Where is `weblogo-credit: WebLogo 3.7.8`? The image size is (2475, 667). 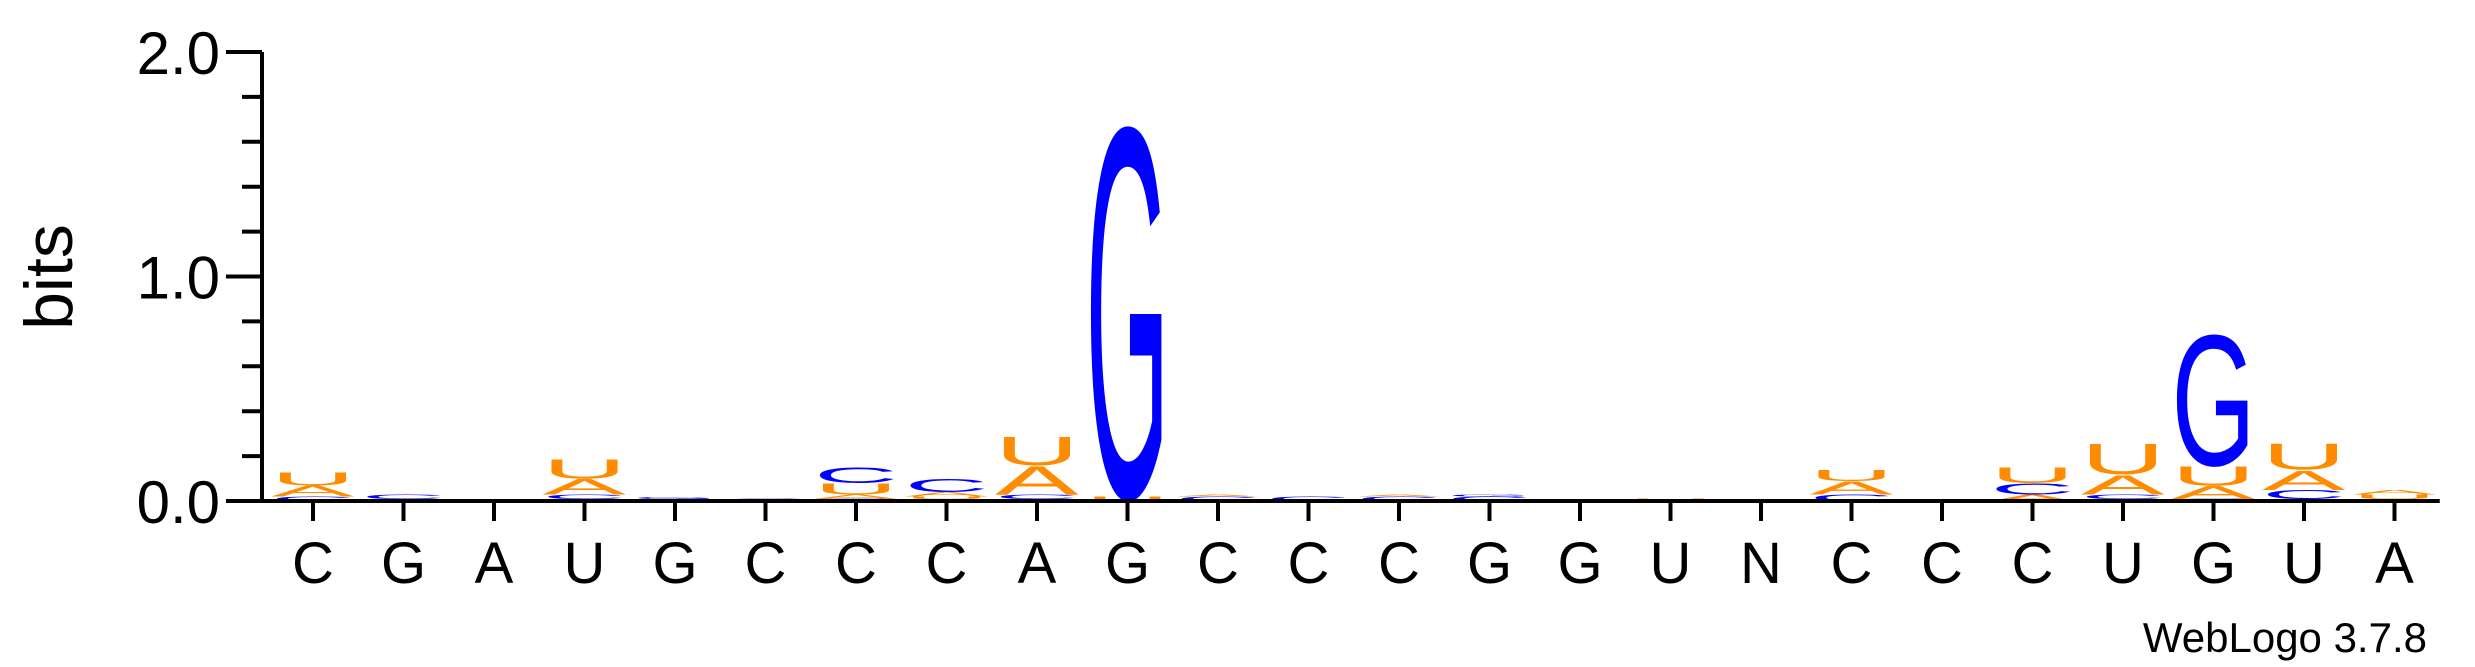
weblogo-credit: WebLogo 3.7.8 is located at coordinates (2285, 637).